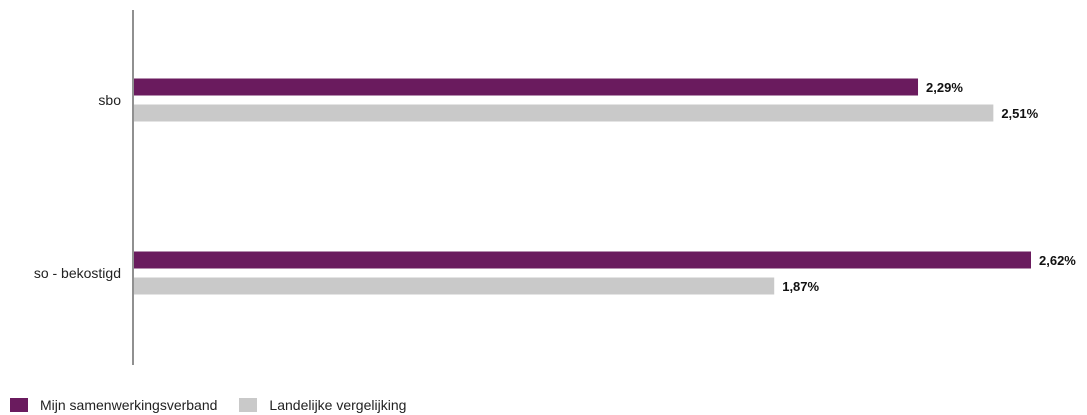 Image resolution: width=1087 pixels, height=415 pixels. What do you see at coordinates (109, 100) in the screenshot?
I see `category-label: sbo` at bounding box center [109, 100].